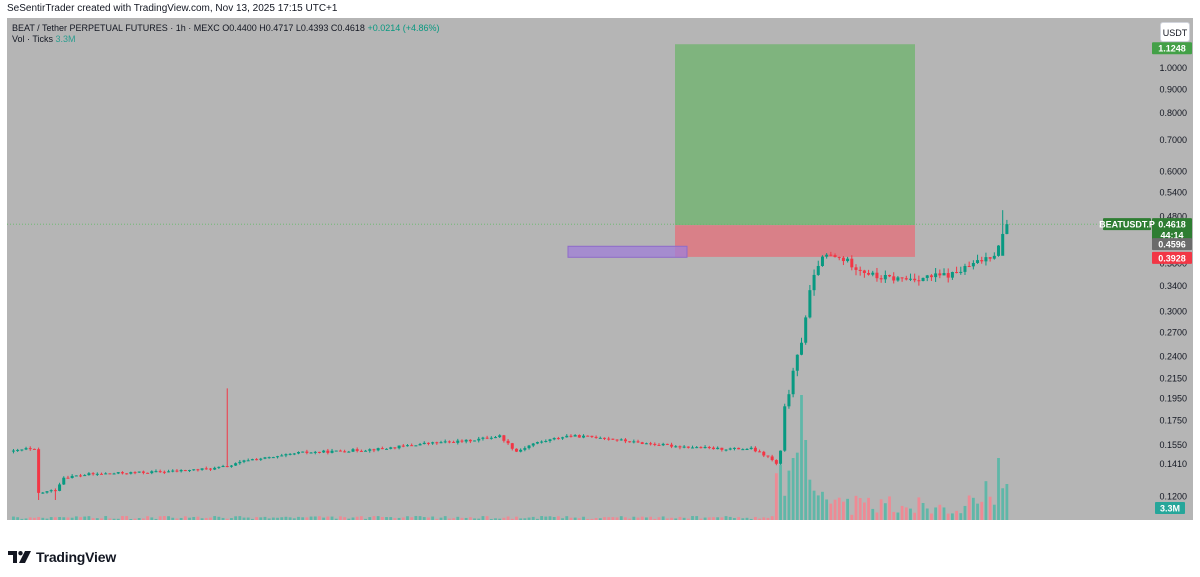  What do you see at coordinates (1173, 311) in the screenshot?
I see `y-tick-label: 0.3000` at bounding box center [1173, 311].